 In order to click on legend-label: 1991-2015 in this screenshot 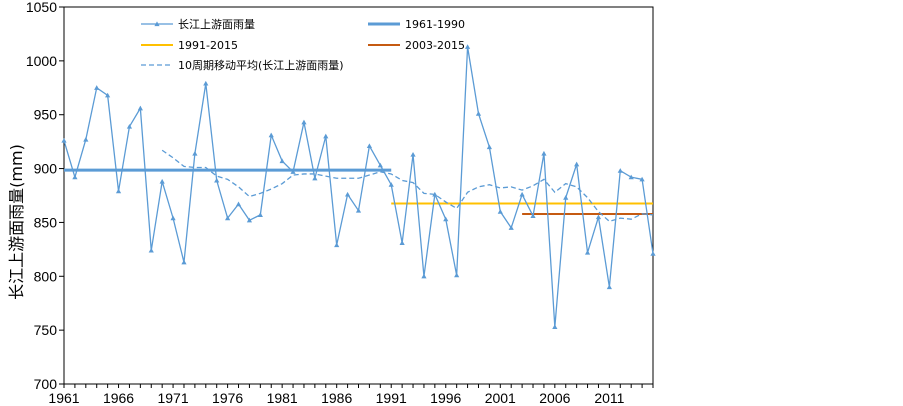, I will do `click(208, 45)`.